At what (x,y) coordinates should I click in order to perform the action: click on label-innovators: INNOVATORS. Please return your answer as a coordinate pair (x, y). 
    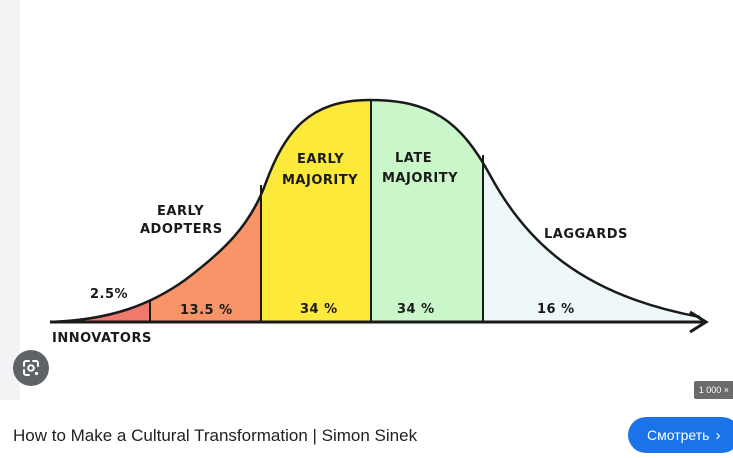
    Looking at the image, I should click on (102, 338).